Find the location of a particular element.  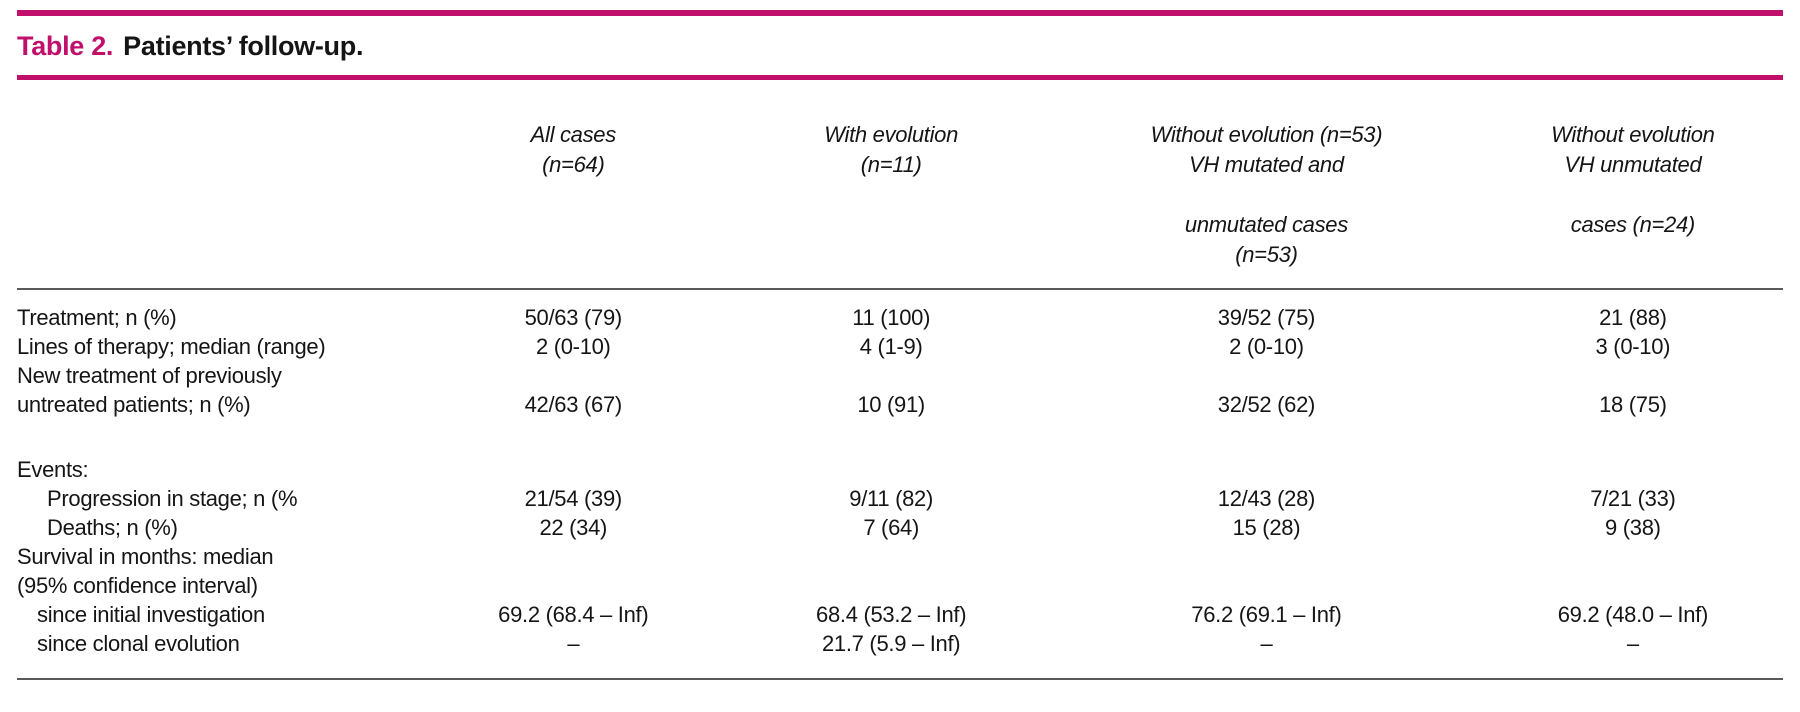

top-accent-rule is located at coordinates (900, 13).